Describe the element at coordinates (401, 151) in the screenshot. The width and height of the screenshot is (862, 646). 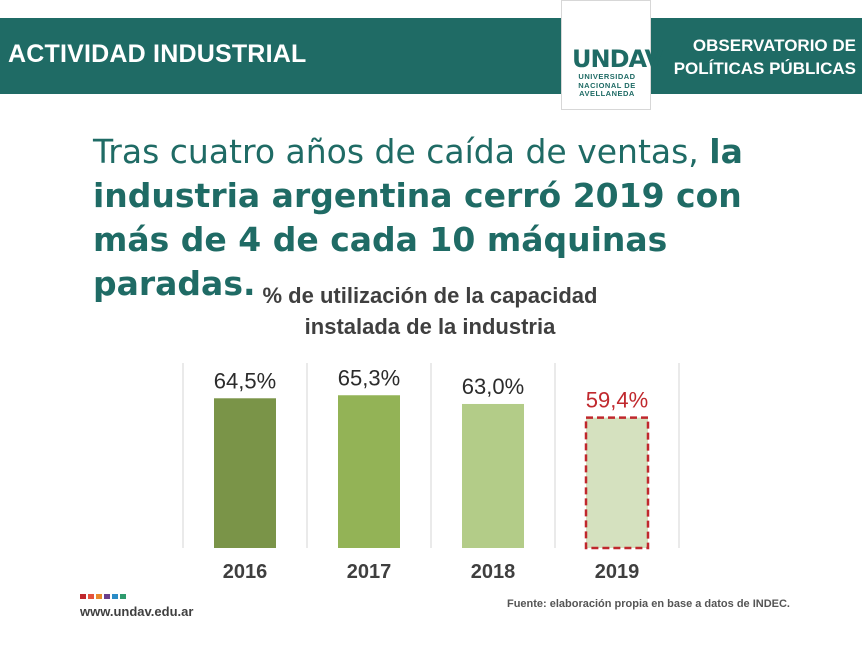
I see `headline-plain: Tras cuatro años de caída de ventas,` at that location.